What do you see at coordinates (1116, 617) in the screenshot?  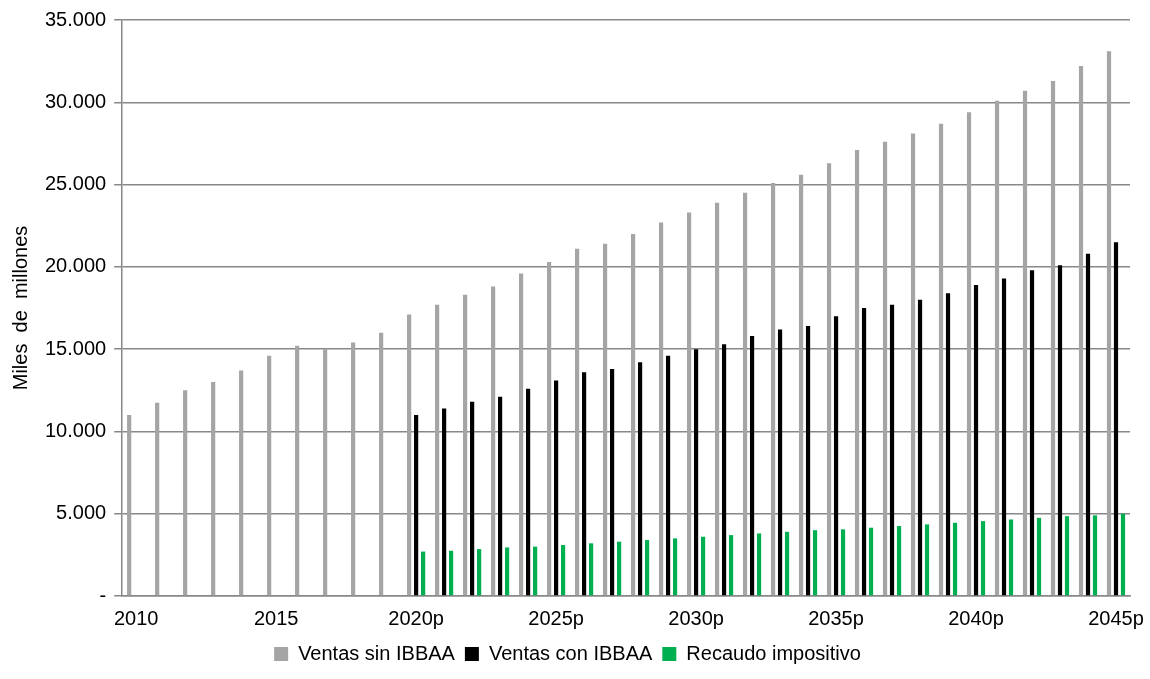 I see `x-tick-label: 2045p` at bounding box center [1116, 617].